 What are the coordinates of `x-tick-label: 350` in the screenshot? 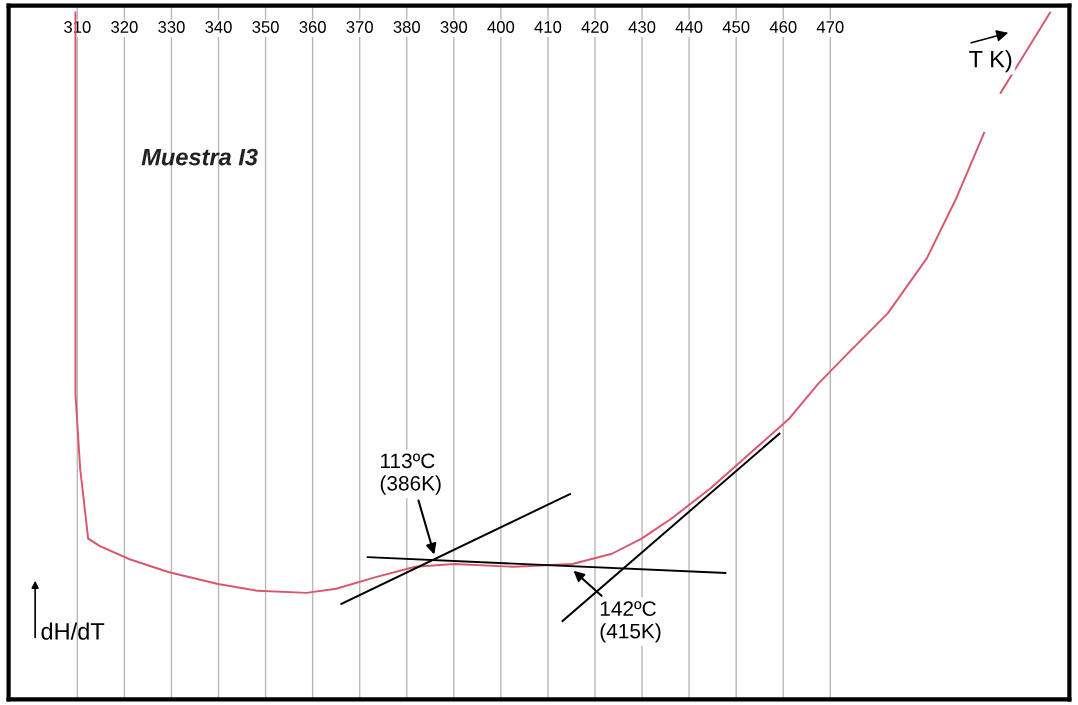 It's located at (265, 27).